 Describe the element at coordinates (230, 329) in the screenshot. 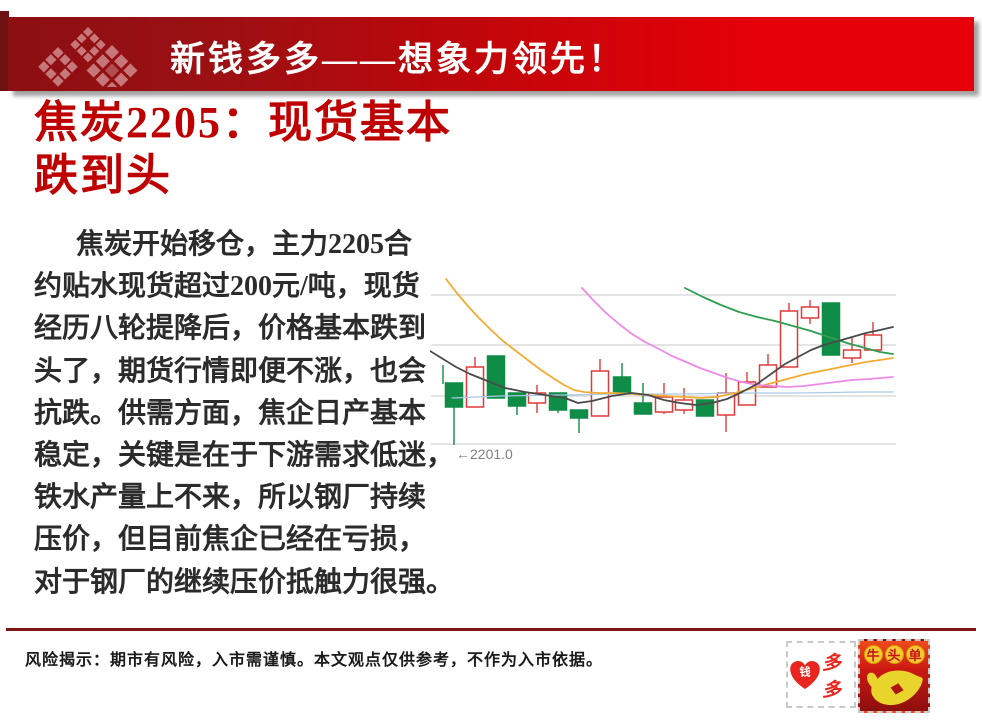

I see `body-line: 经历八轮提降后，价格基本跌到` at that location.